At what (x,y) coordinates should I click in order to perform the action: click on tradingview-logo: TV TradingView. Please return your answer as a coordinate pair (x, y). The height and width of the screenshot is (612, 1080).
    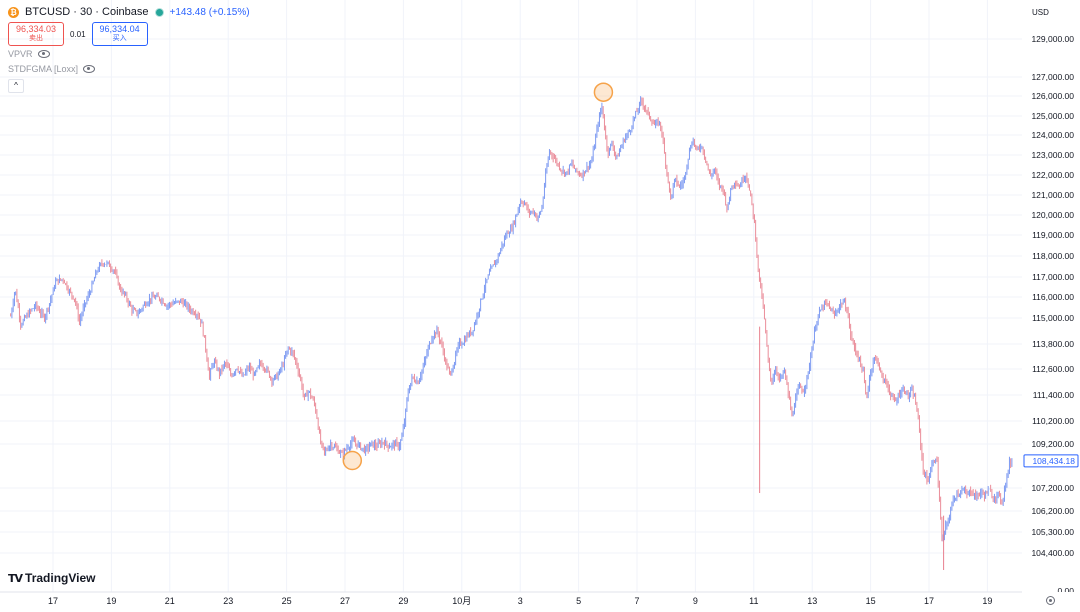
    Looking at the image, I should click on (52, 578).